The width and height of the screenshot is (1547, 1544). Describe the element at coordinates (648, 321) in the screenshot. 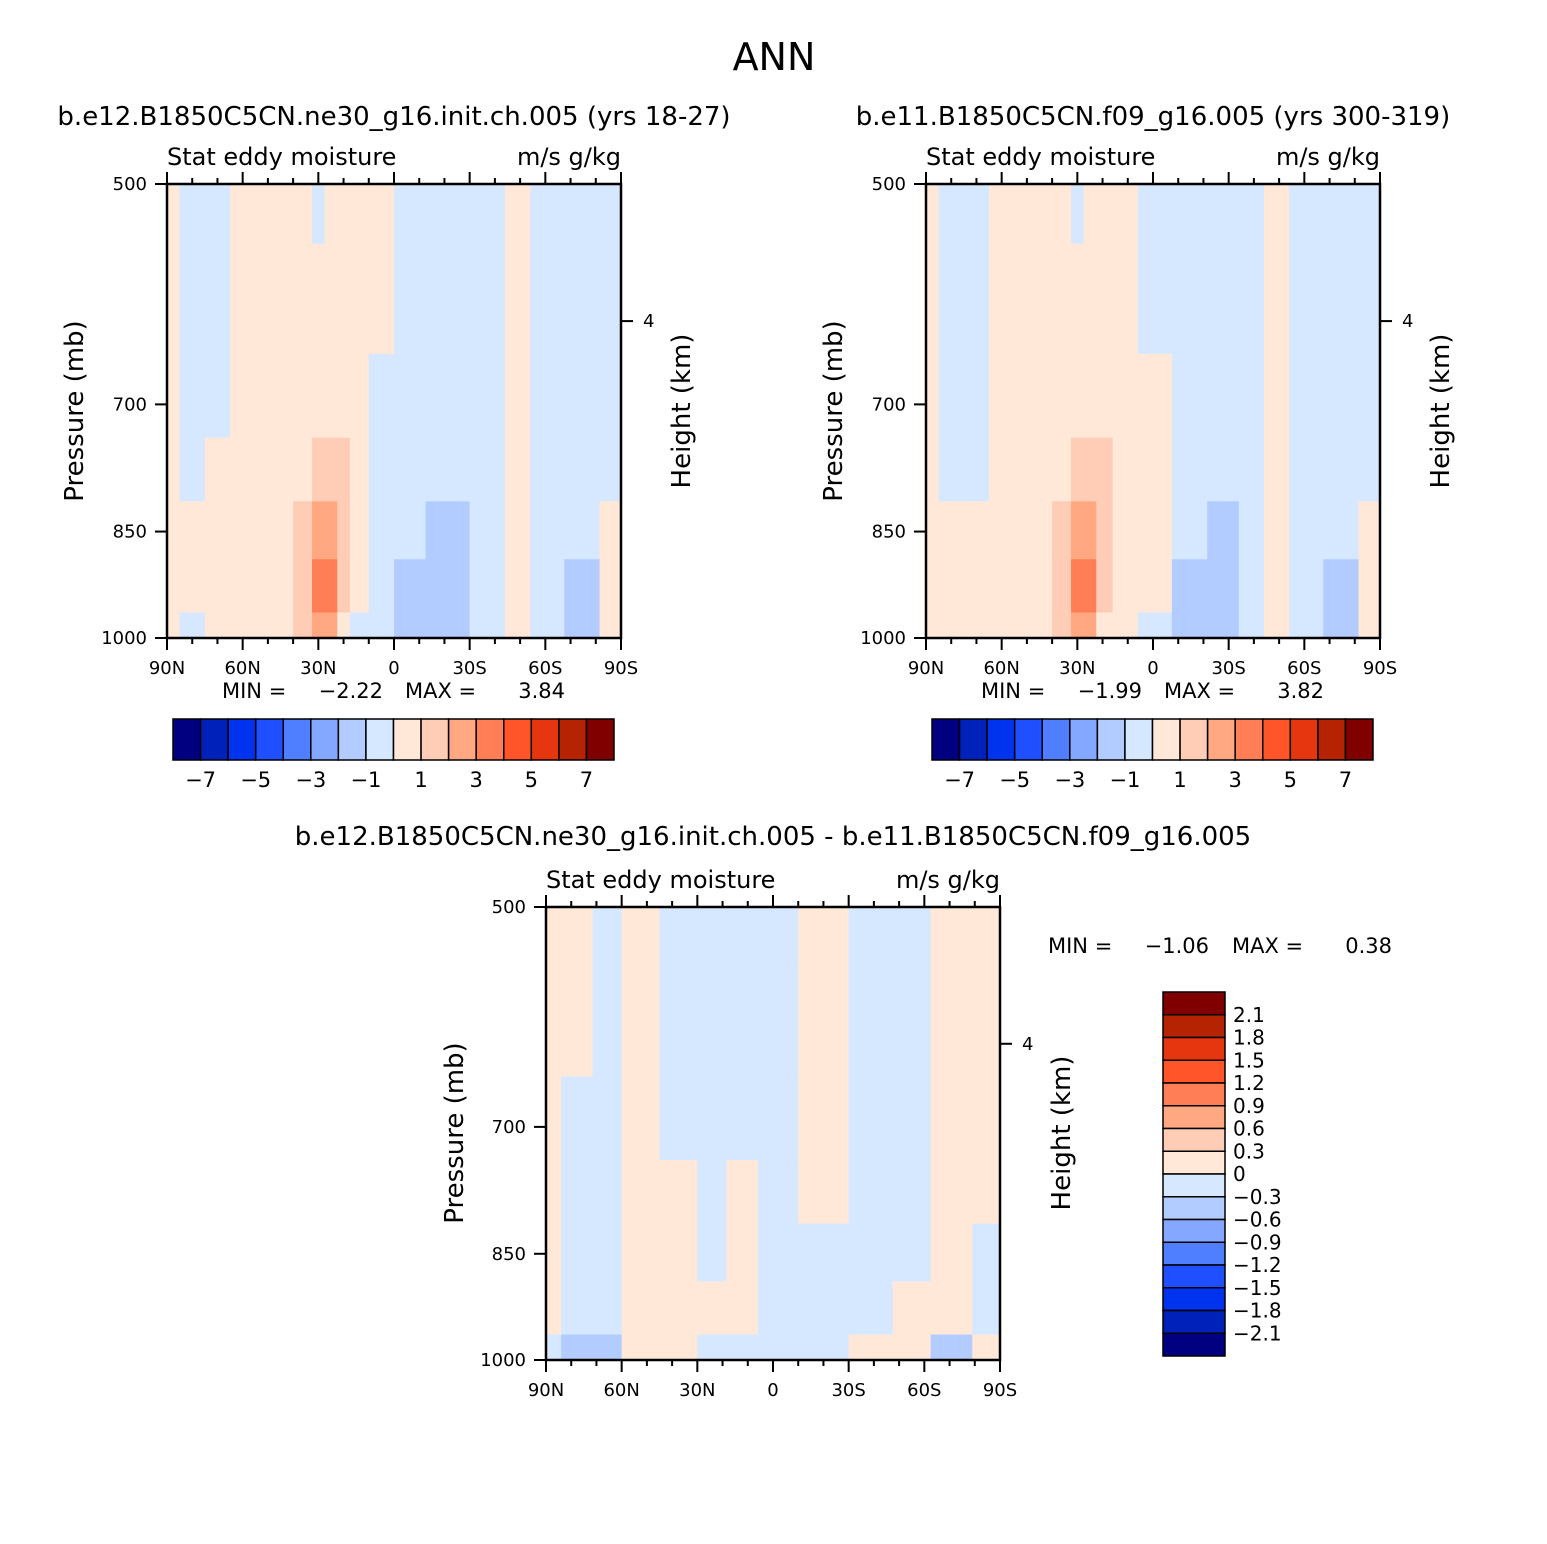

I see `y2-tick-label: 4` at that location.